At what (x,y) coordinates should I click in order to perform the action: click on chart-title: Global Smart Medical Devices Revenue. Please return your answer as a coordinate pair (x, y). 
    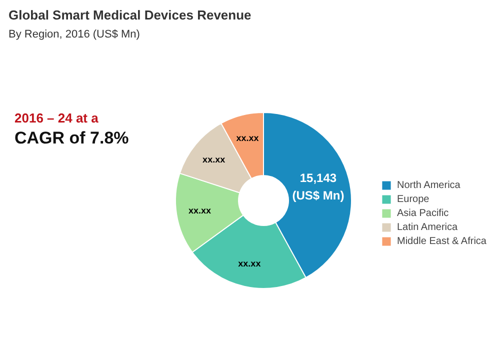
    Looking at the image, I should click on (130, 15).